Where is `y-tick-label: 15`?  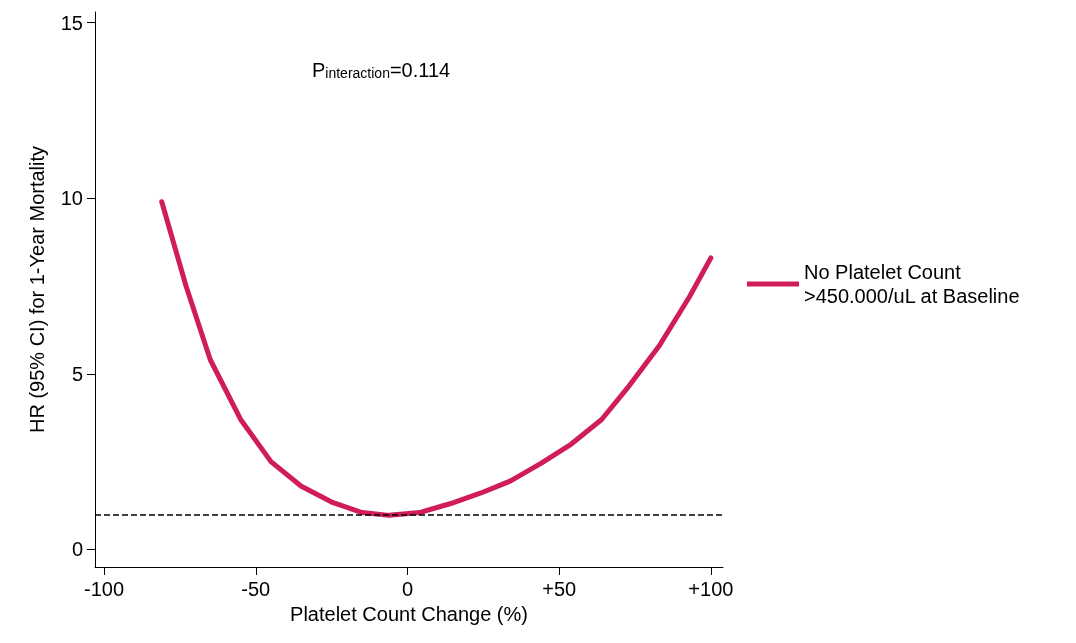 y-tick-label: 15 is located at coordinates (71, 22).